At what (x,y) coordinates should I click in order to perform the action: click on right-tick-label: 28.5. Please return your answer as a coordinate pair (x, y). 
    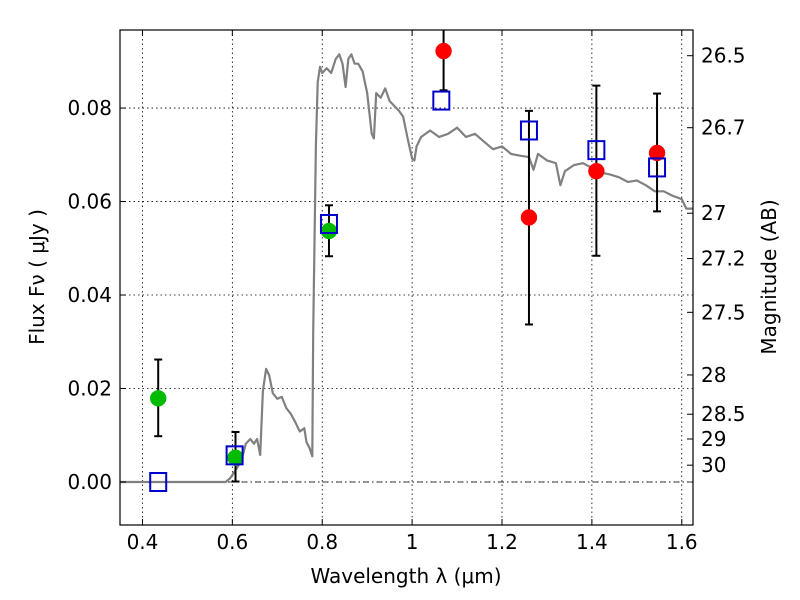
    Looking at the image, I should click on (723, 414).